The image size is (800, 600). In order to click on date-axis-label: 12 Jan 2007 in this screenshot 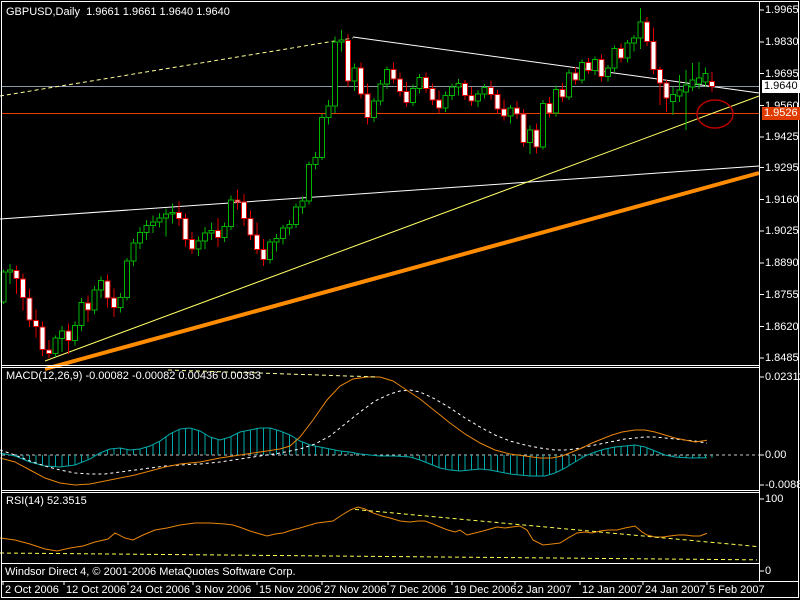, I will do `click(612, 590)`.